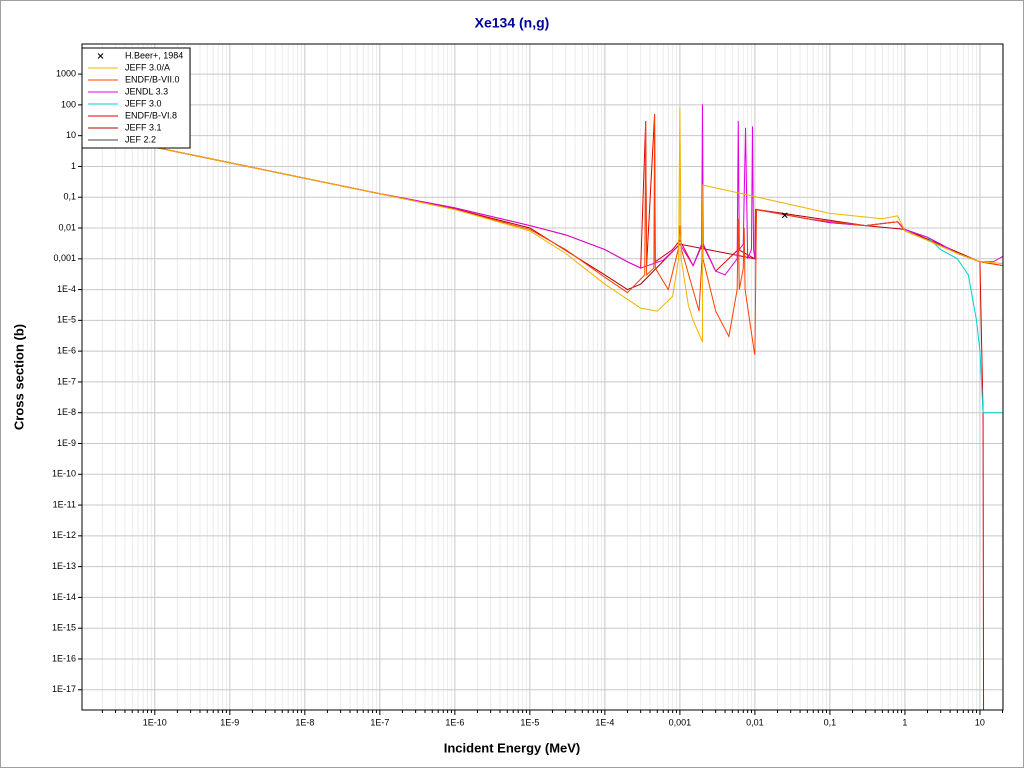 This screenshot has width=1024, height=768. I want to click on y-tick-label: 1E-9, so click(66, 443).